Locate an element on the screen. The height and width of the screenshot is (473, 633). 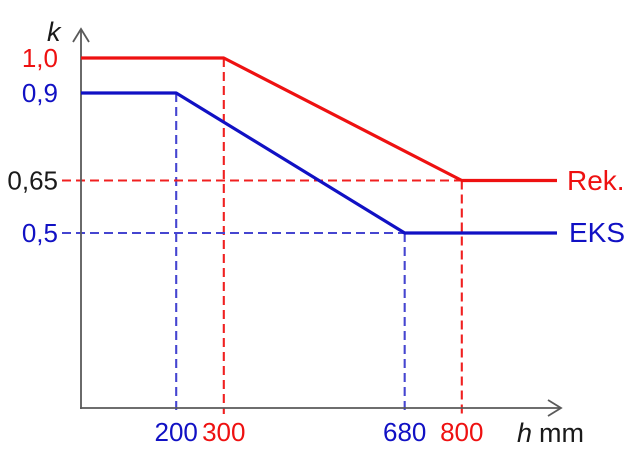
x-axis-variable: h is located at coordinates (525, 433).